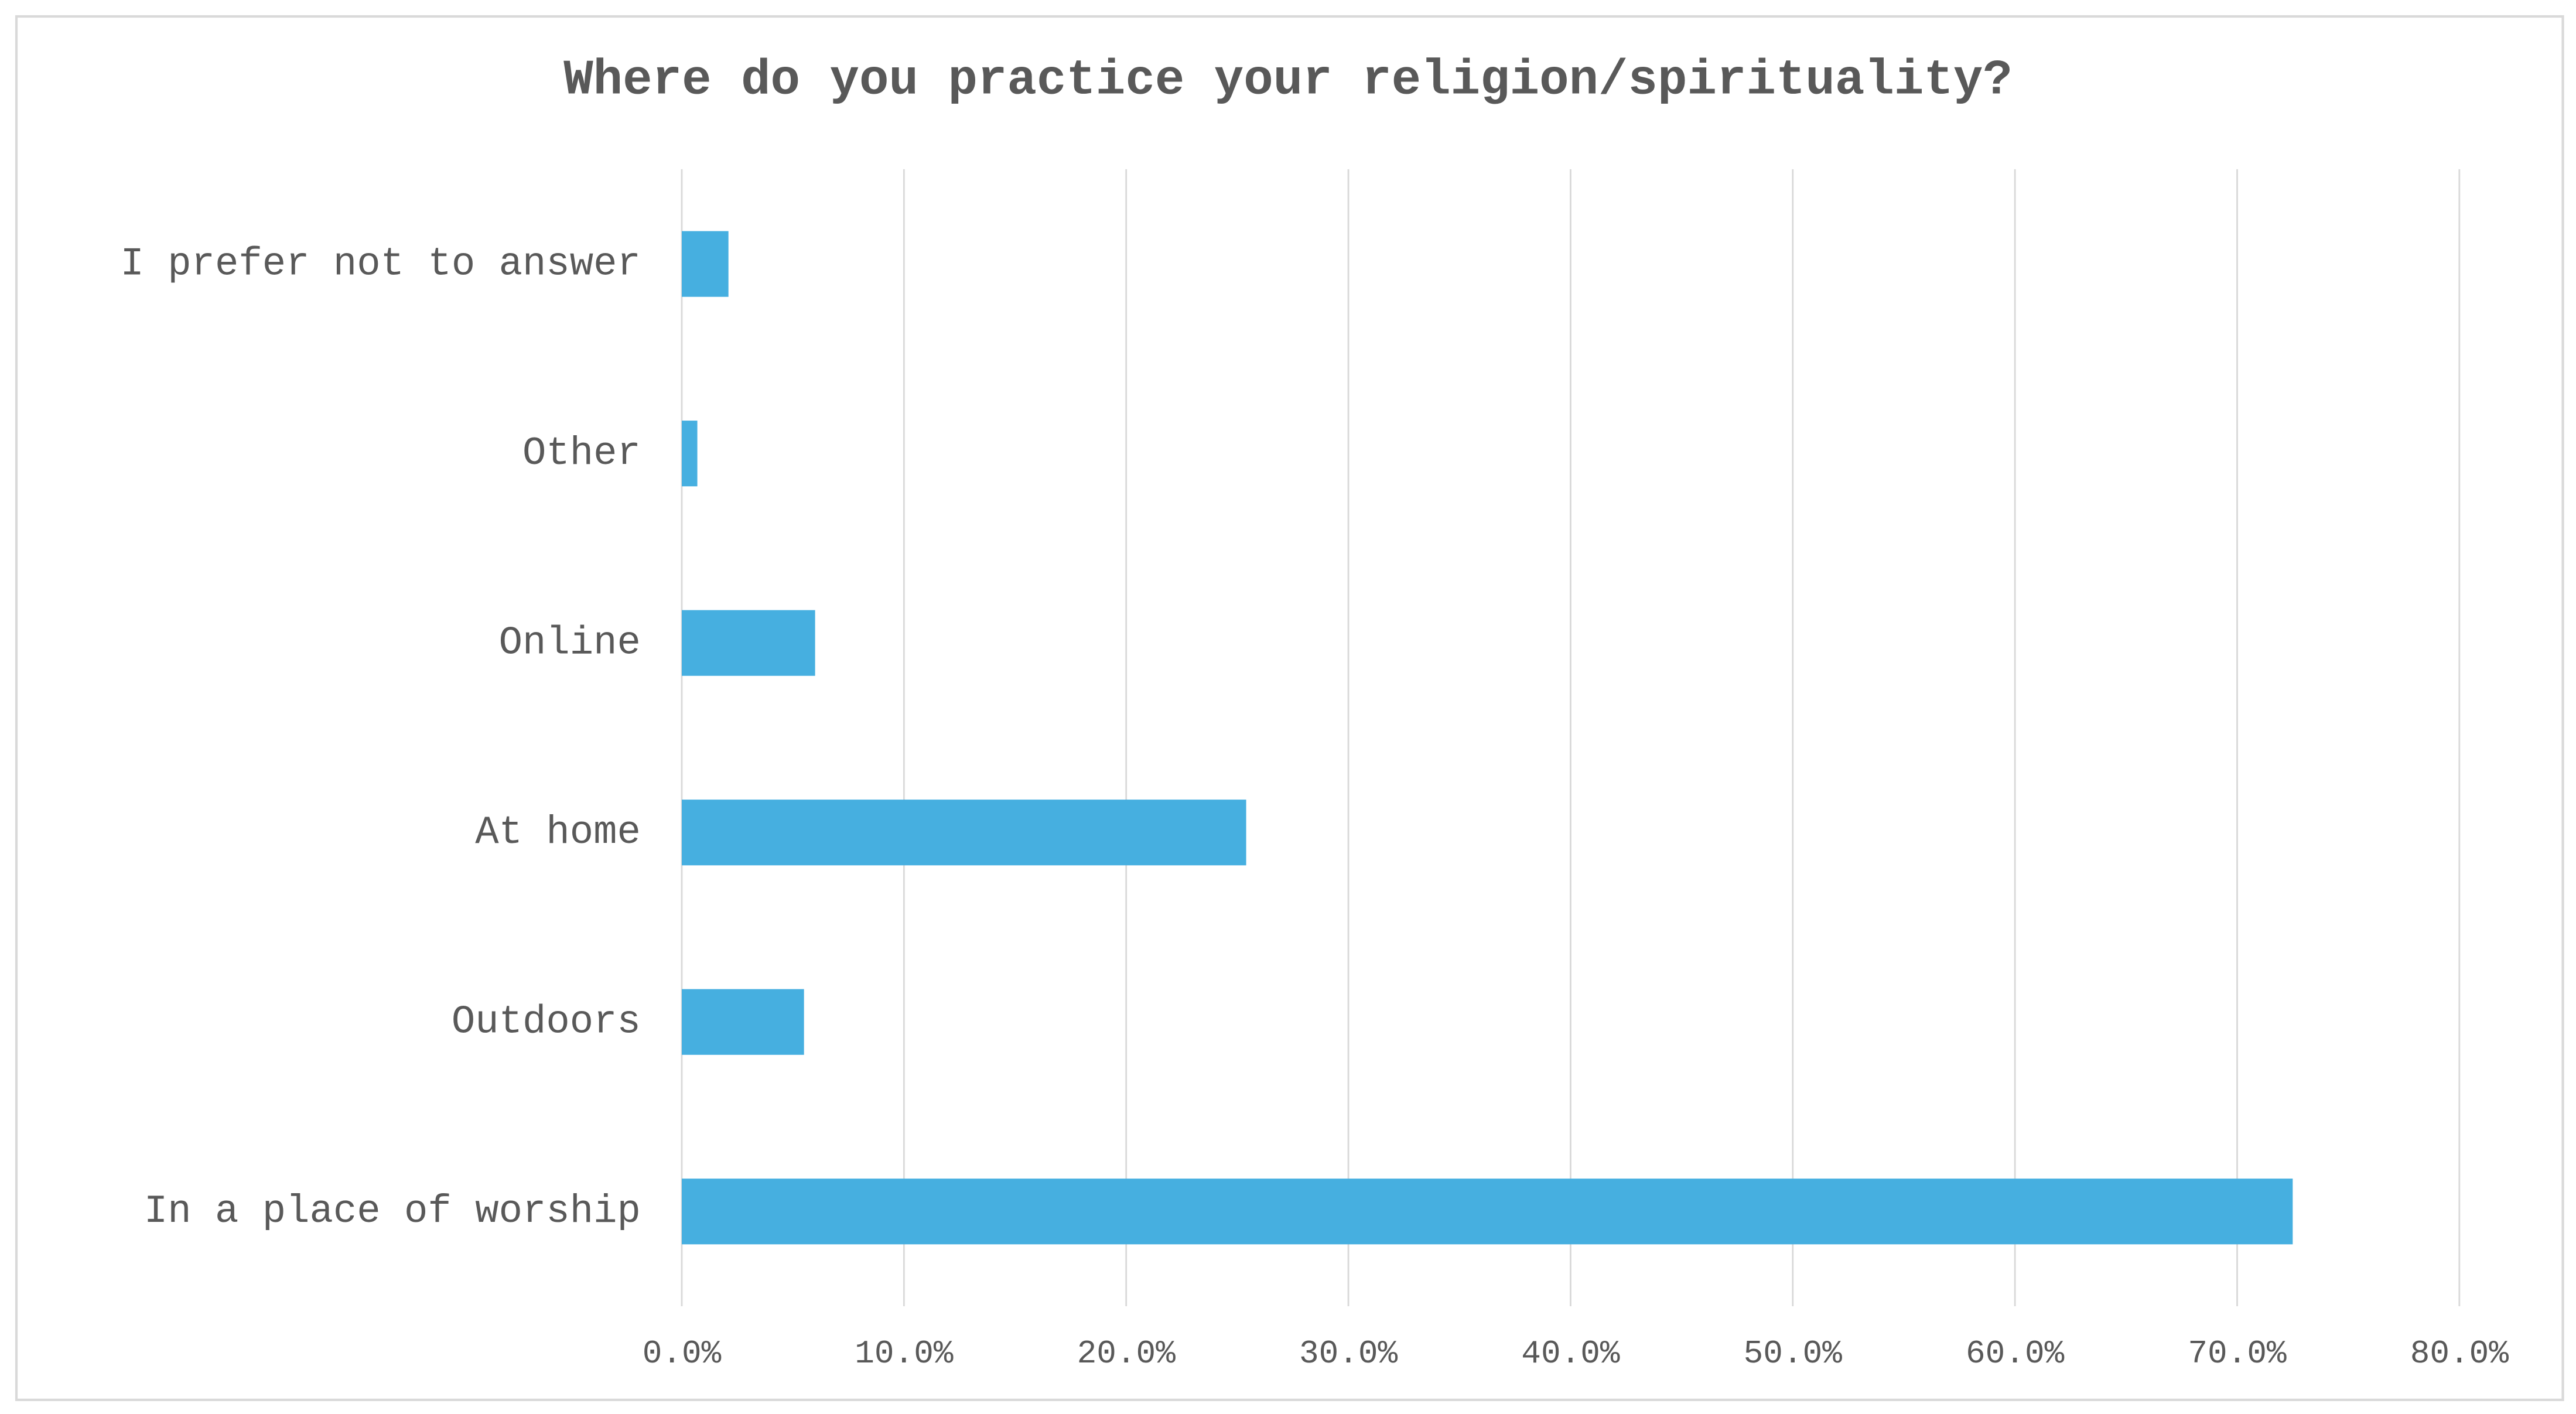  I want to click on y-tick-label: Outdoors, so click(546, 1022).